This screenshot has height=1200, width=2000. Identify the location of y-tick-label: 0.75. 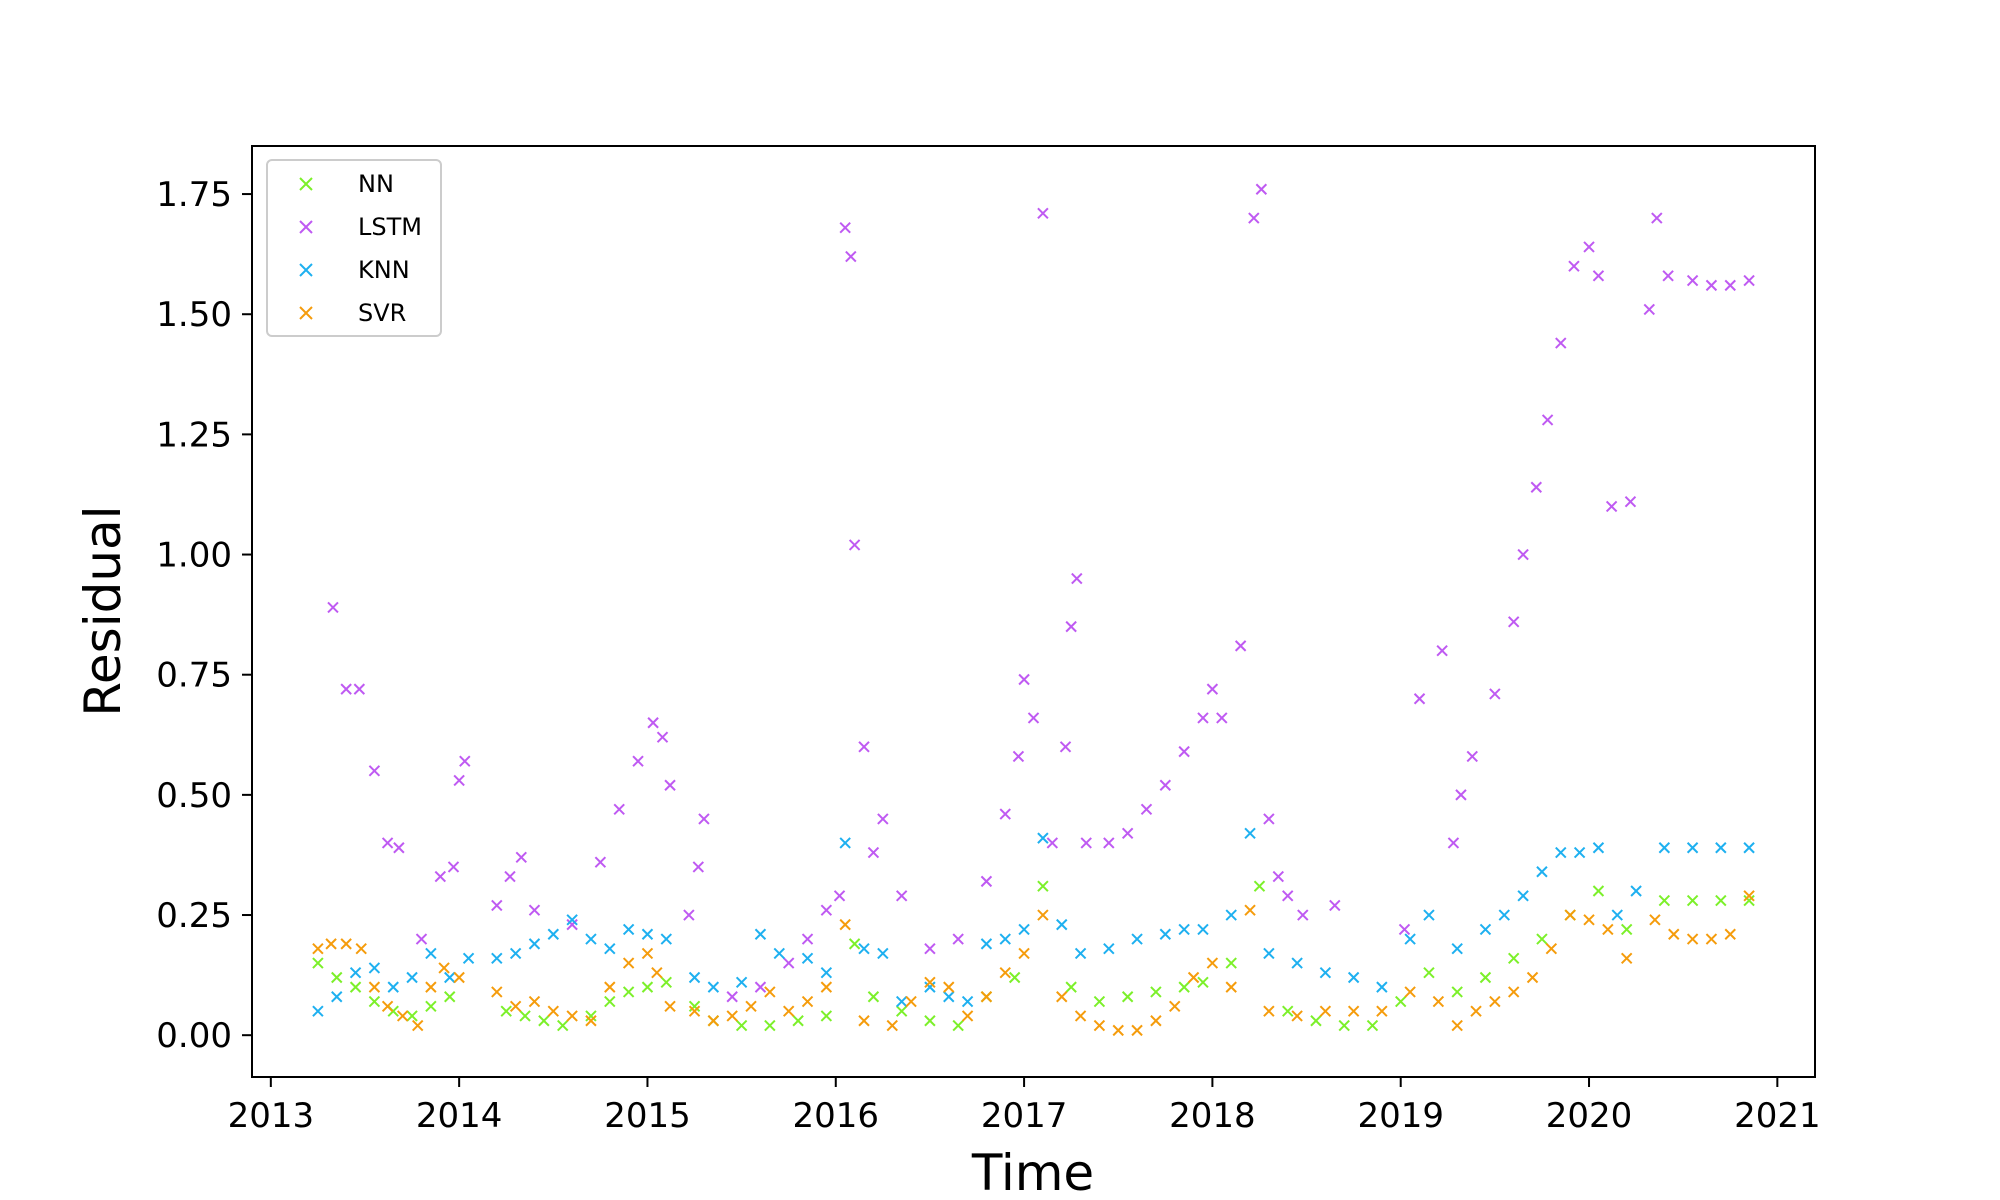
(194, 676).